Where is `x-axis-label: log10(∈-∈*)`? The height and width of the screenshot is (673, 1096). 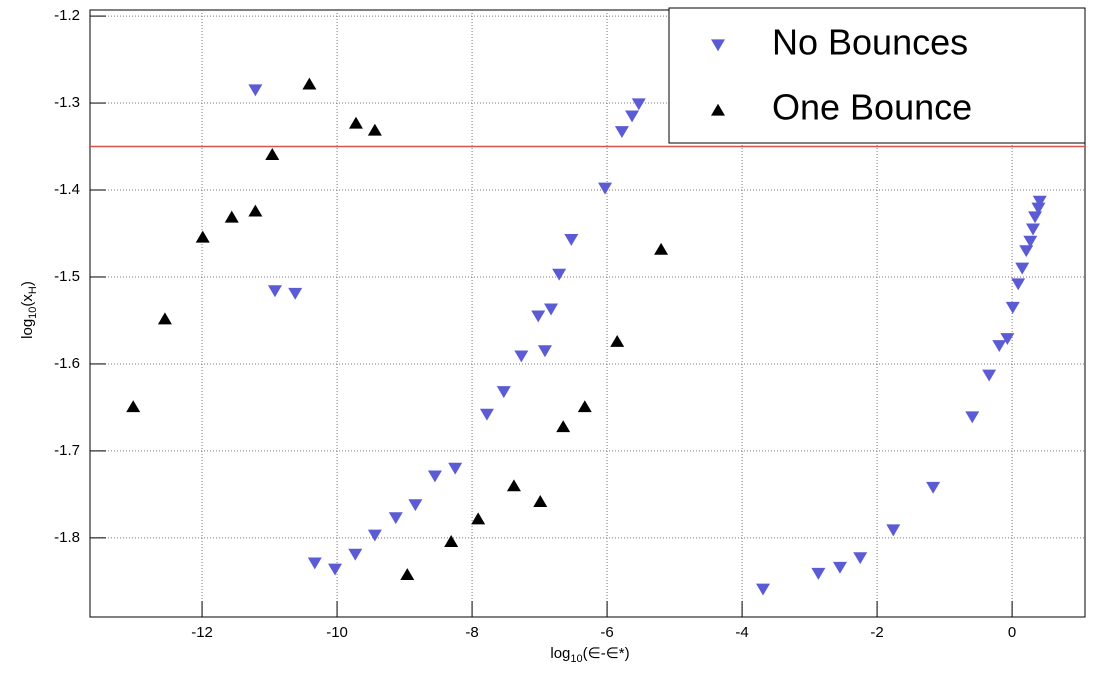
x-axis-label: log10(∈-∈*) is located at coordinates (589, 655).